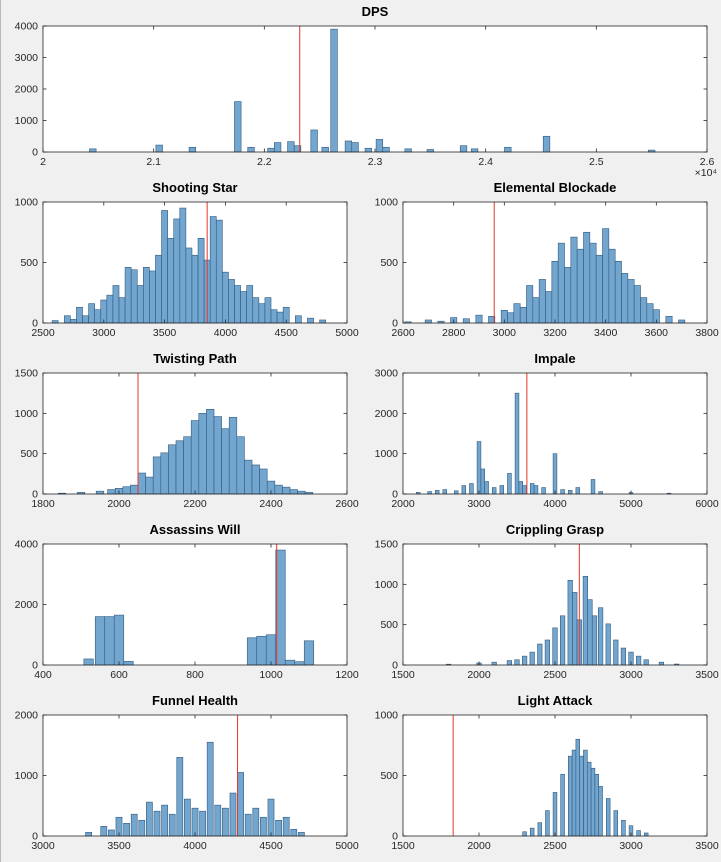  What do you see at coordinates (195, 187) in the screenshot?
I see `chart-title-shooting-star: Shooting Star` at bounding box center [195, 187].